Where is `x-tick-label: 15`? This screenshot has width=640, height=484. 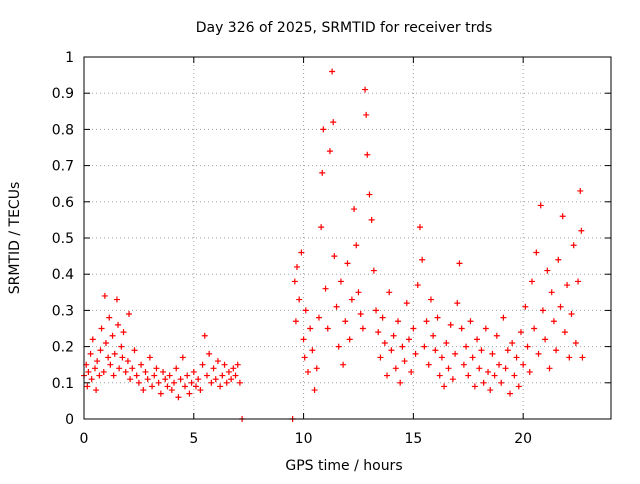 x-tick-label: 15 is located at coordinates (413, 439).